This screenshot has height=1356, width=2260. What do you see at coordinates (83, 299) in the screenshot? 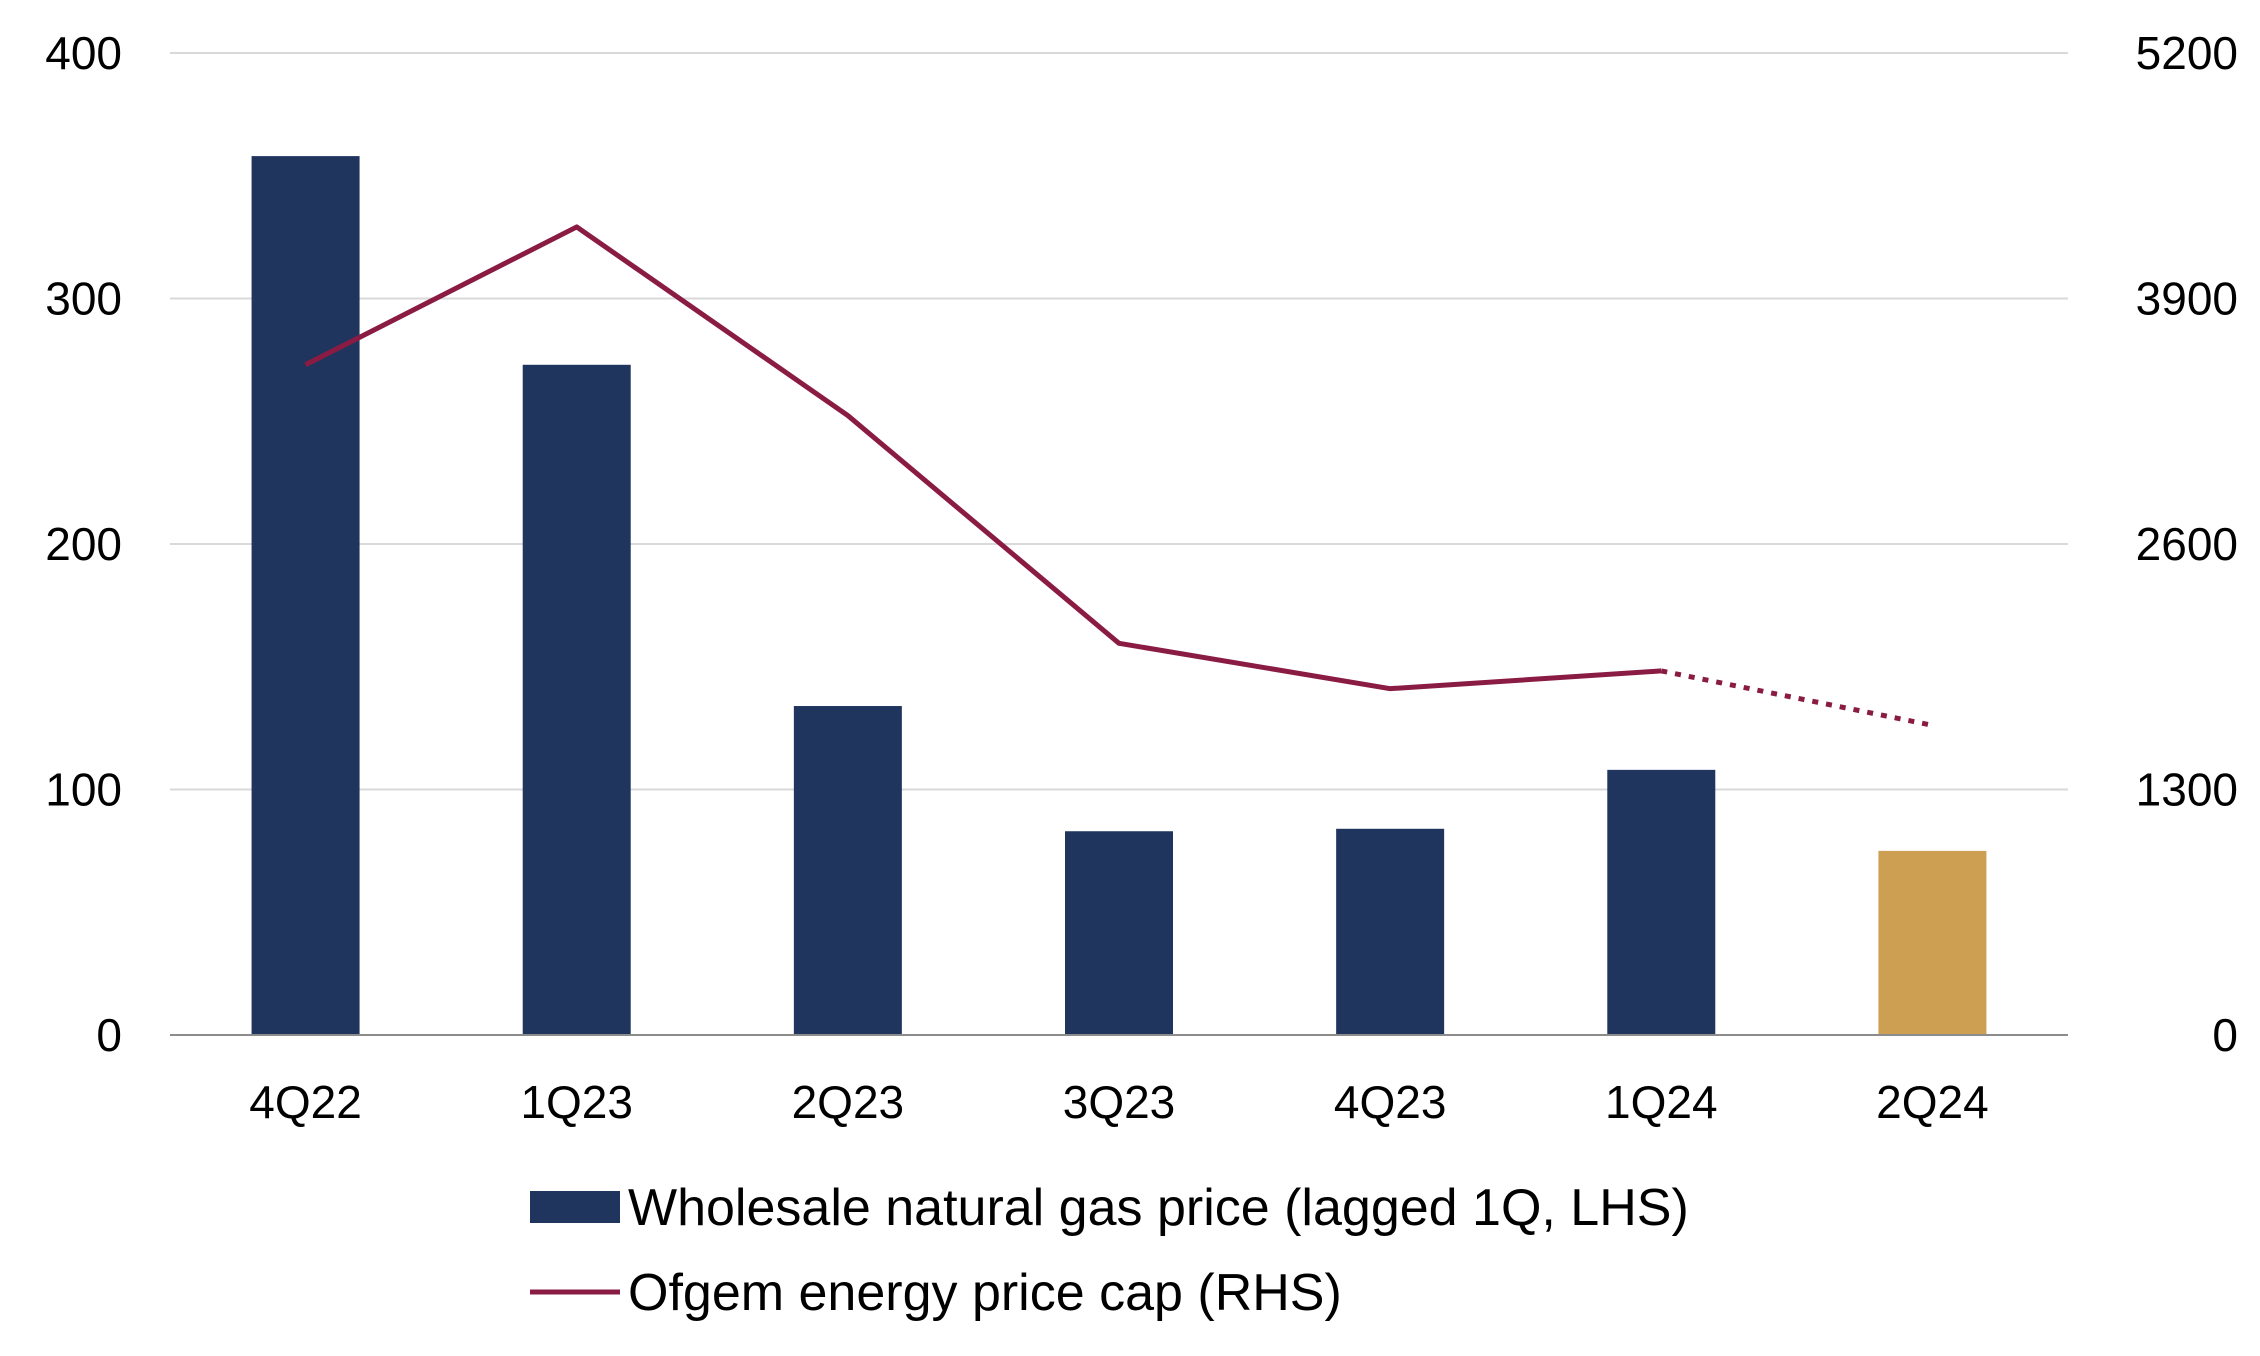
I see `left-tick-label: 300` at bounding box center [83, 299].